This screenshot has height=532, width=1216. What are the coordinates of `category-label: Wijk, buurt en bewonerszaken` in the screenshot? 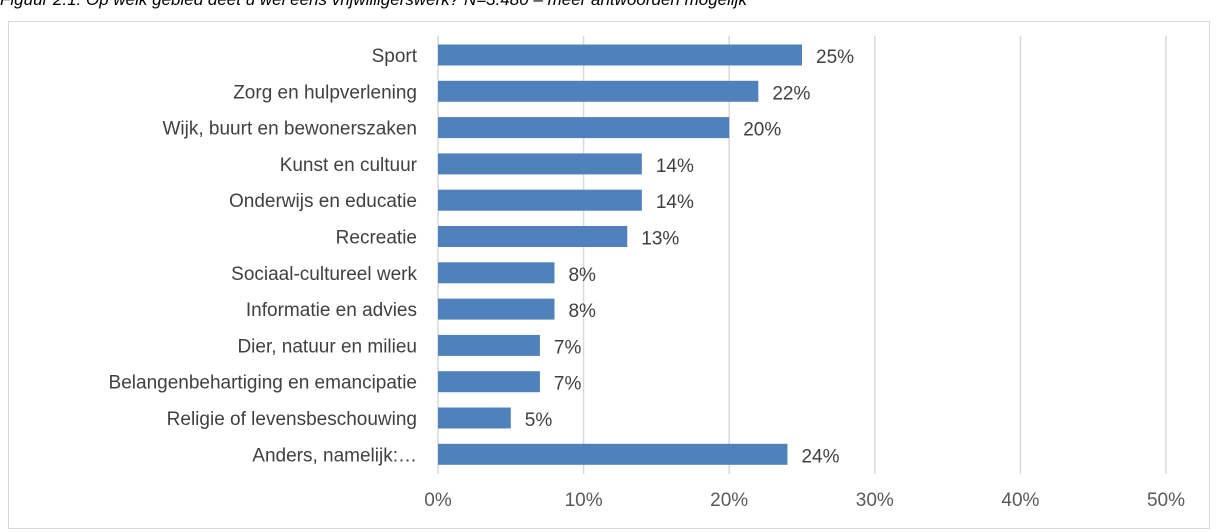 It's located at (289, 129).